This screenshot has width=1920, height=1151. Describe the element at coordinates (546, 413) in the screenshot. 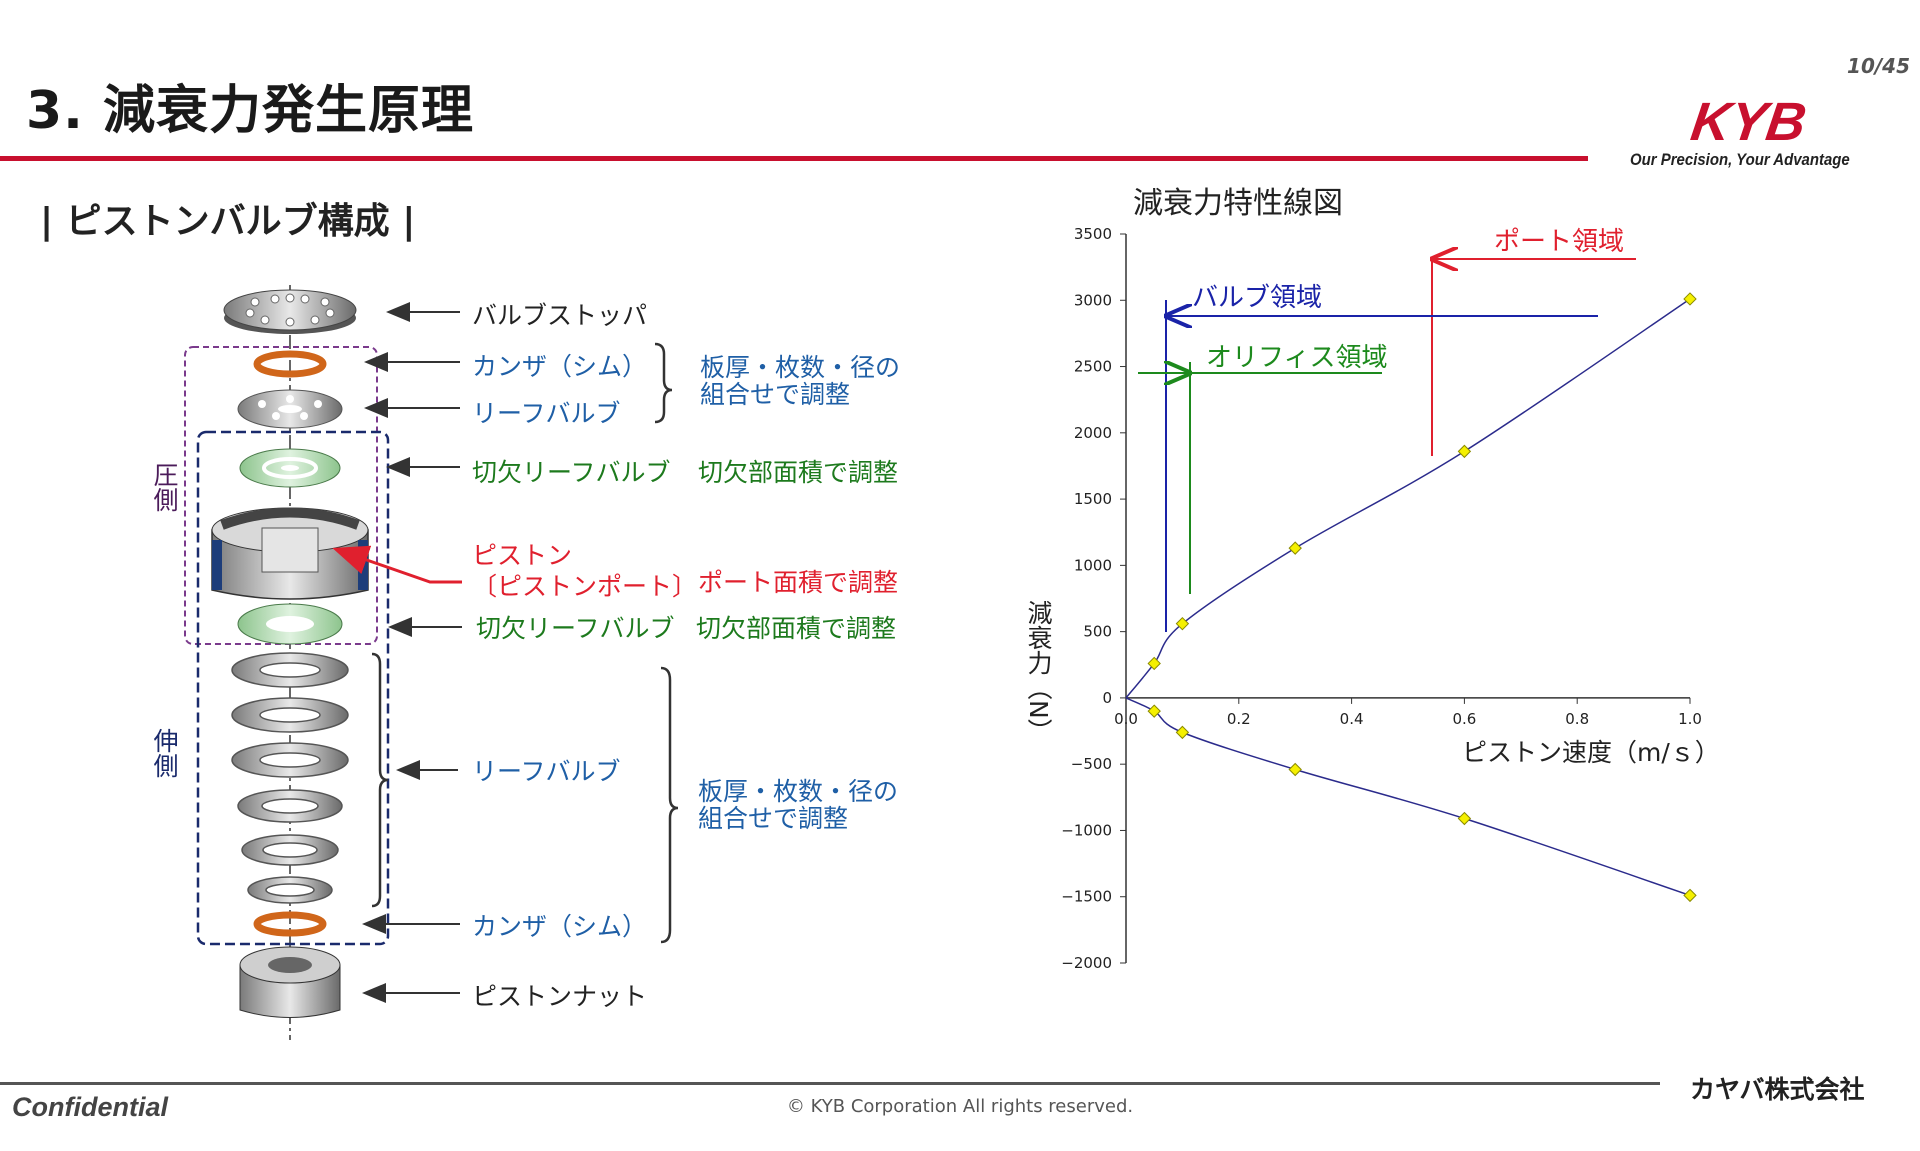

I see `label-leaf-valve-top: リーフバルブ` at that location.